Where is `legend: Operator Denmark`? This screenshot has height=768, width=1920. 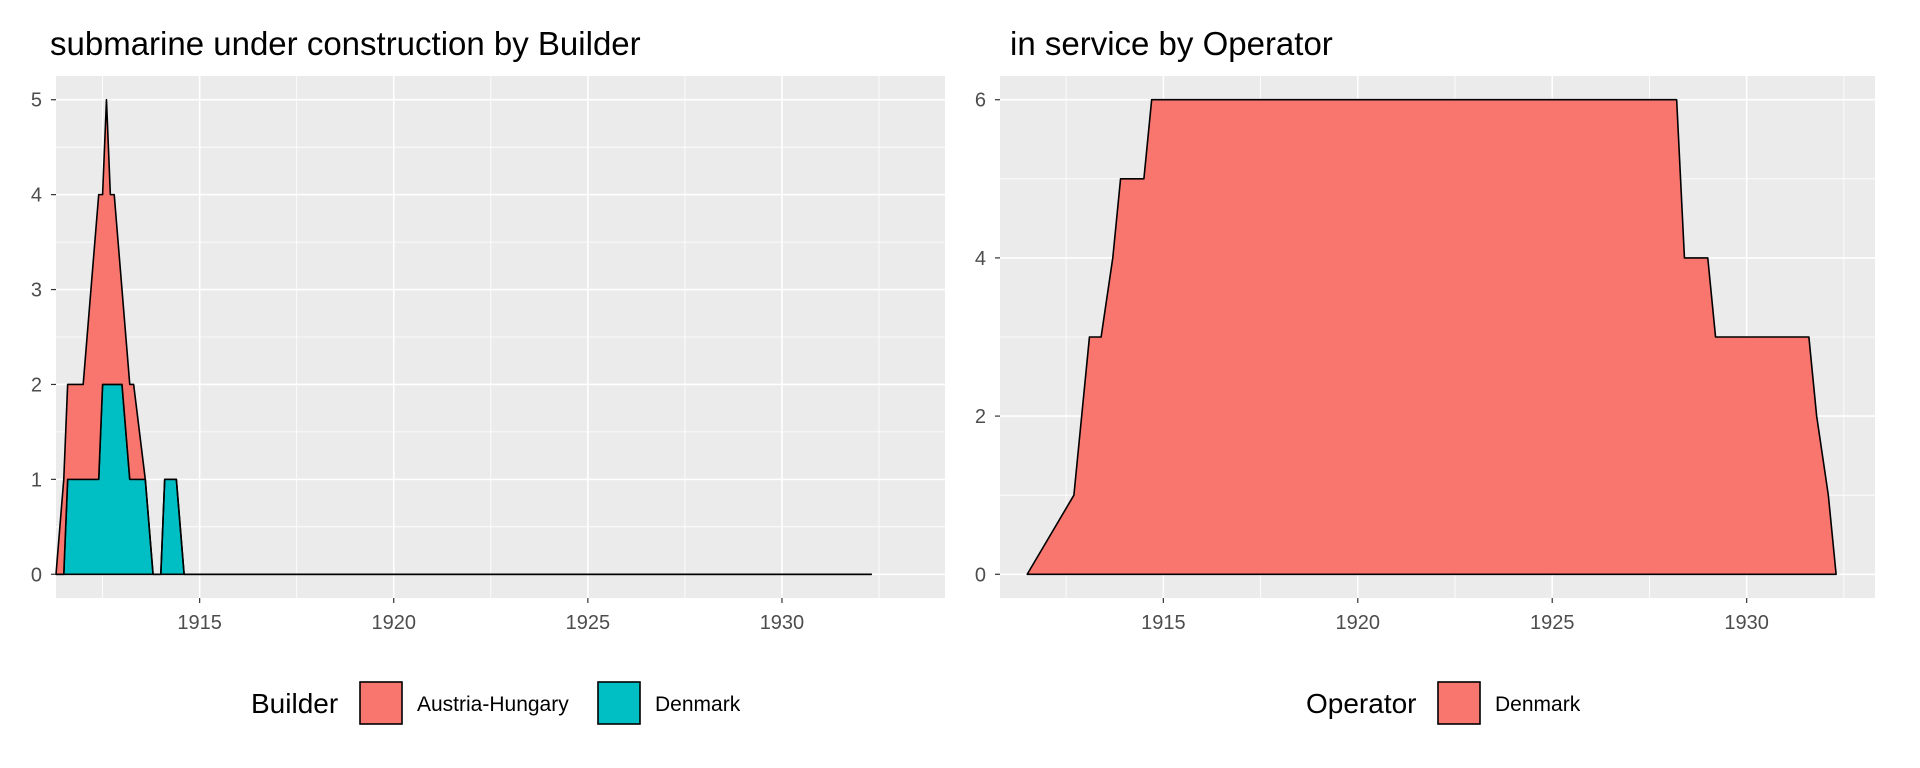
legend: Operator Denmark is located at coordinates (1443, 703).